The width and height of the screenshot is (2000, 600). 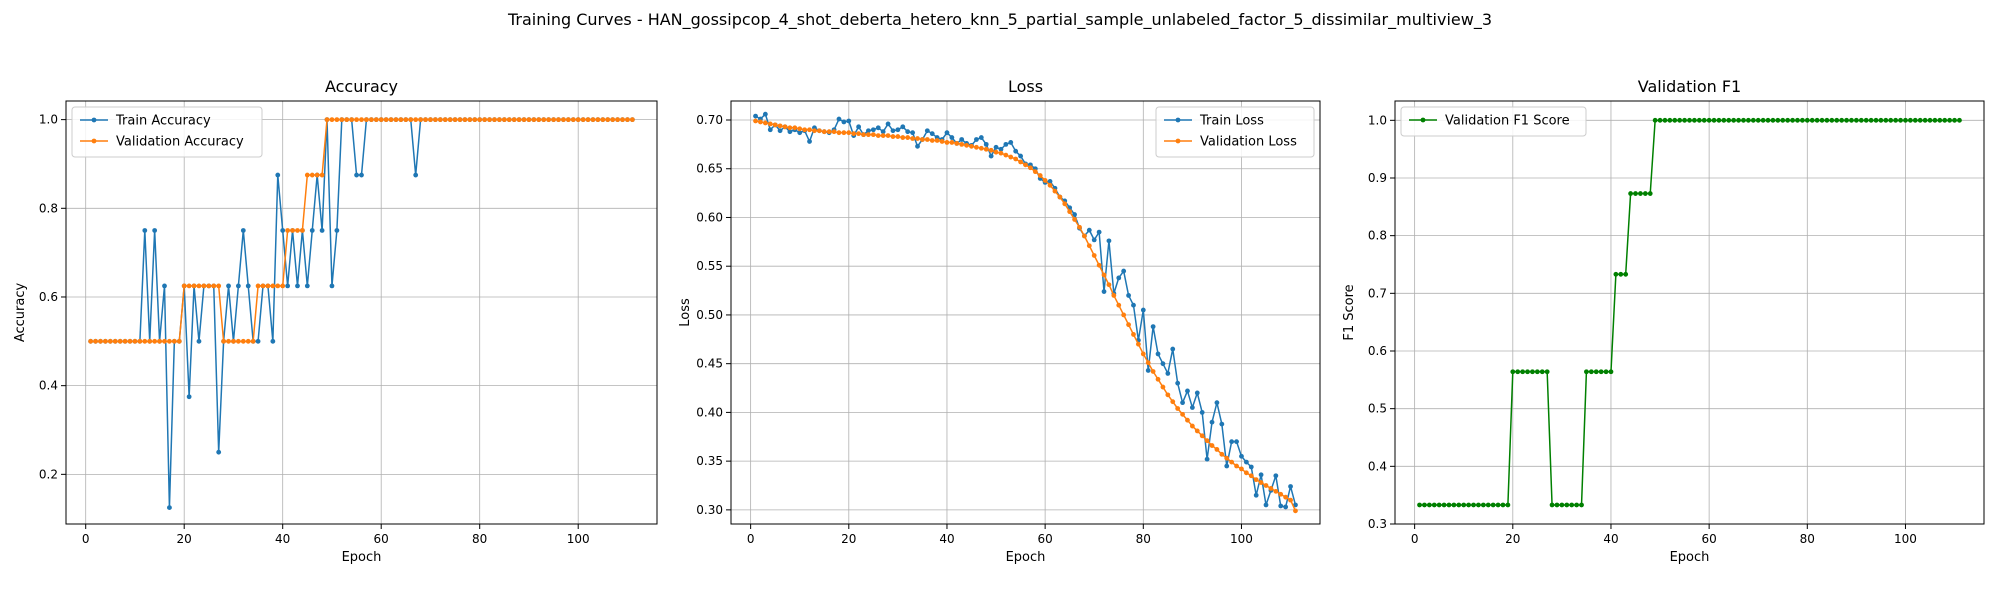 I want to click on panel-title: Loss, so click(x=1025, y=86).